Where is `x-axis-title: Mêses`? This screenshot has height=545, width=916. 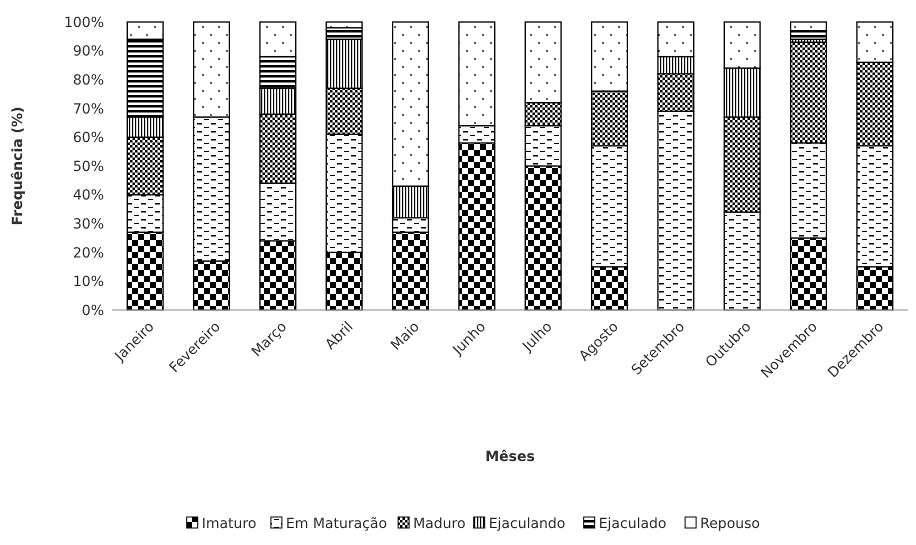
x-axis-title: Mêses is located at coordinates (510, 457).